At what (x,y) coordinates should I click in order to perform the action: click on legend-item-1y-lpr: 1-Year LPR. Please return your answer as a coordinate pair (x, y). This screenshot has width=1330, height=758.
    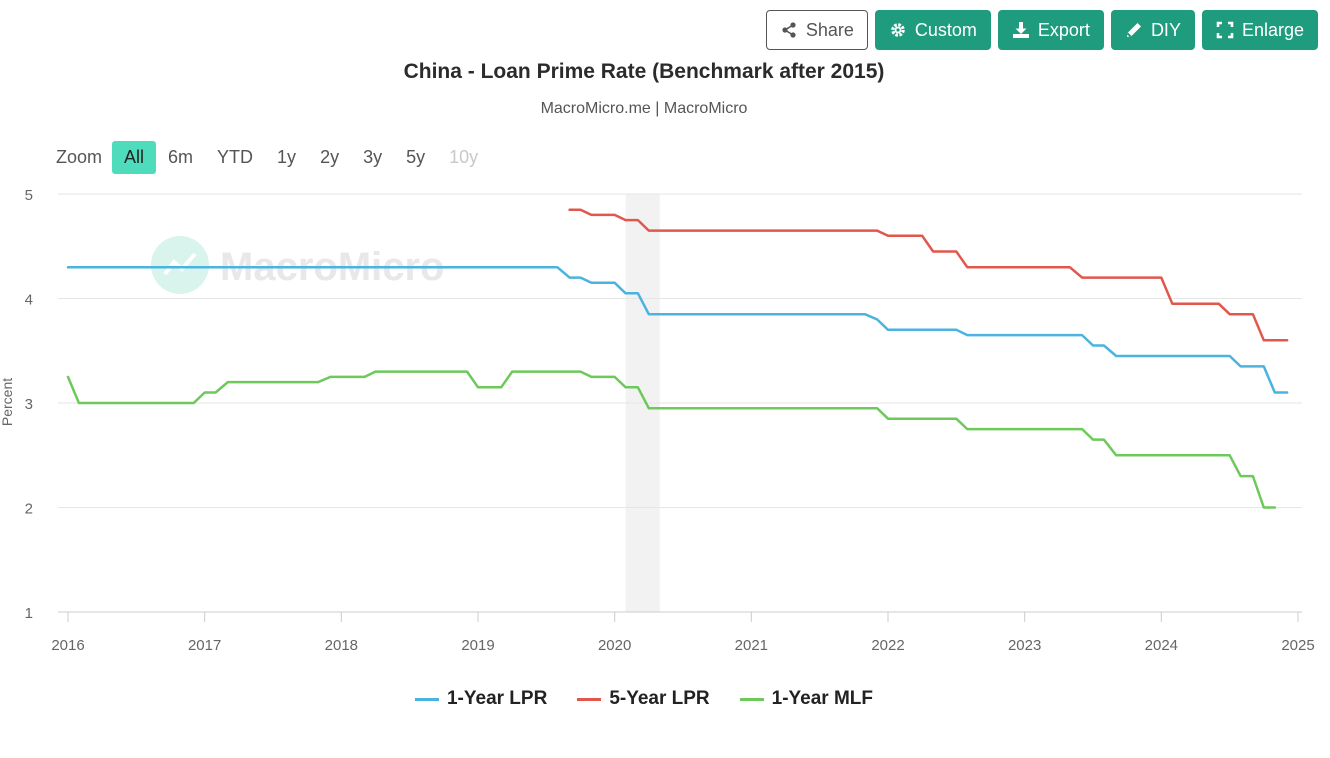
    Looking at the image, I should click on (481, 699).